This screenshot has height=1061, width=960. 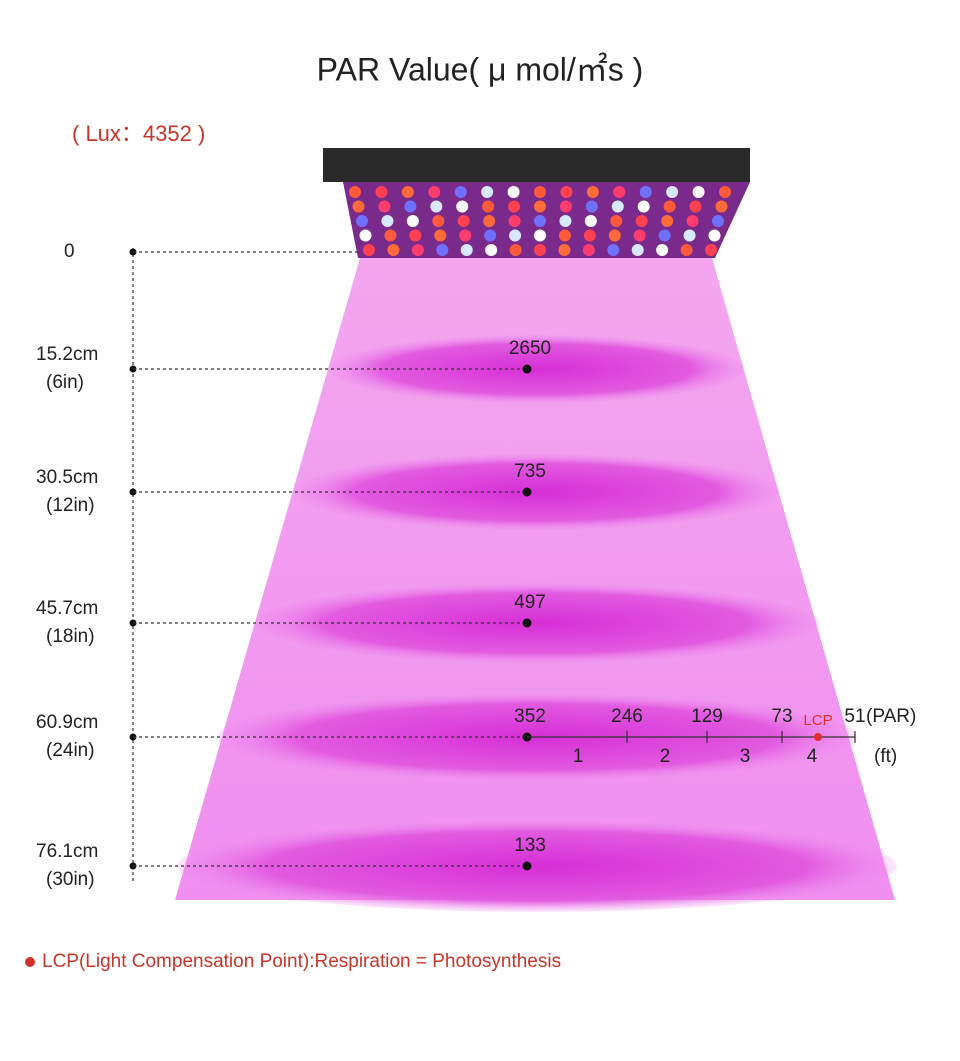 What do you see at coordinates (67, 354) in the screenshot?
I see `distance-label: 15.2cm` at bounding box center [67, 354].